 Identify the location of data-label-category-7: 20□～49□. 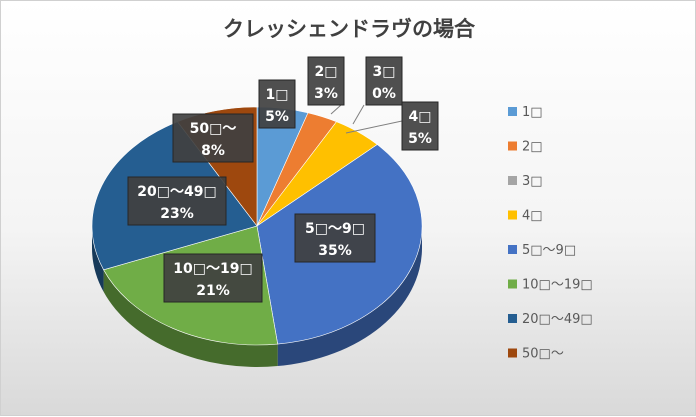
(176, 192).